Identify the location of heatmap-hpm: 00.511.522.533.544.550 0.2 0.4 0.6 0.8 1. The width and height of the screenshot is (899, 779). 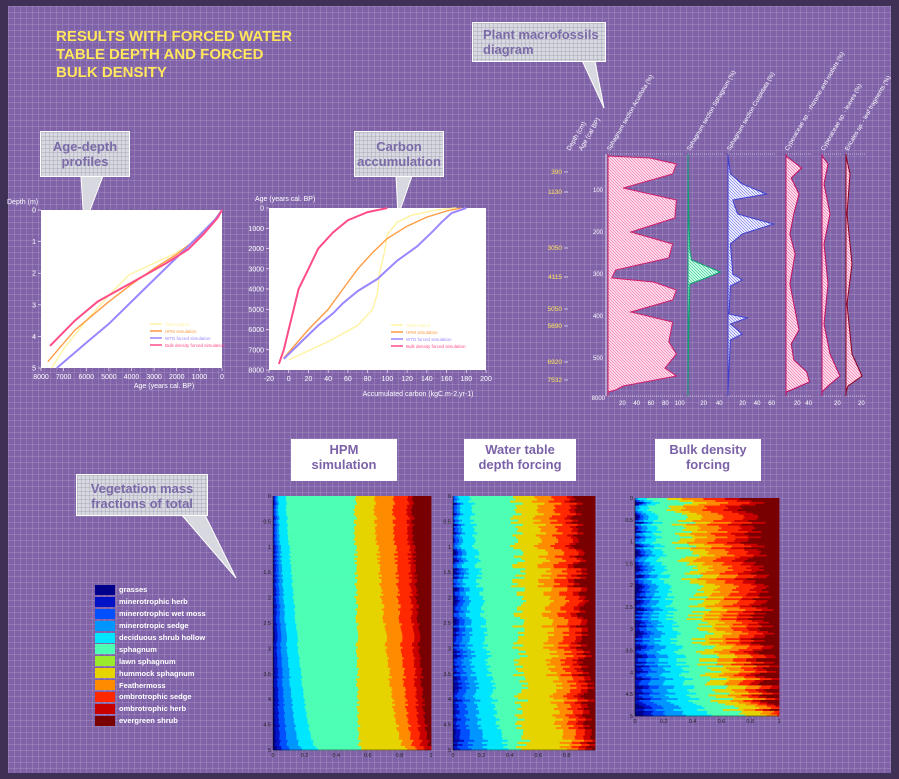
(347, 626).